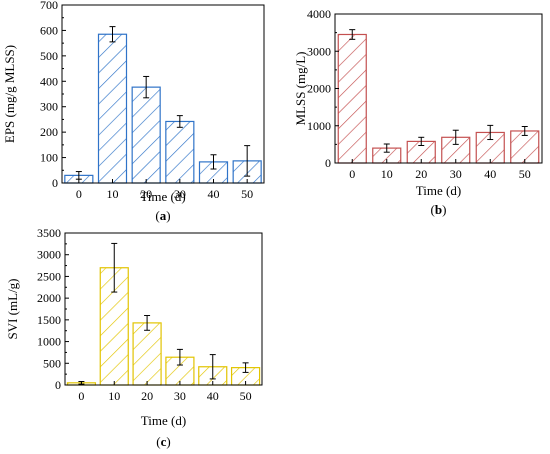 Image resolution: width=550 pixels, height=454 pixels. What do you see at coordinates (49, 107) in the screenshot?
I see `y-tick-label: 300` at bounding box center [49, 107].